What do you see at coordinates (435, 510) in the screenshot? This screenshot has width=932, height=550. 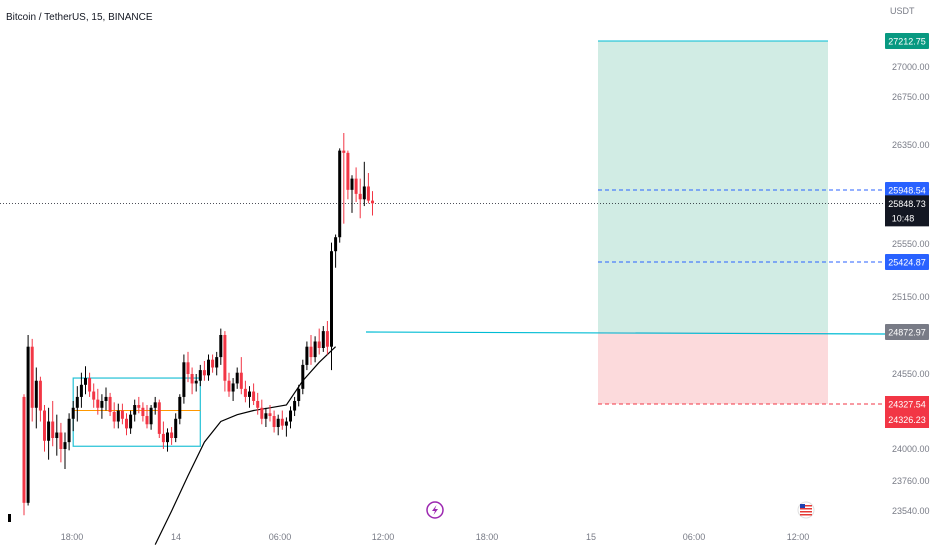 I see `lightning-icon` at bounding box center [435, 510].